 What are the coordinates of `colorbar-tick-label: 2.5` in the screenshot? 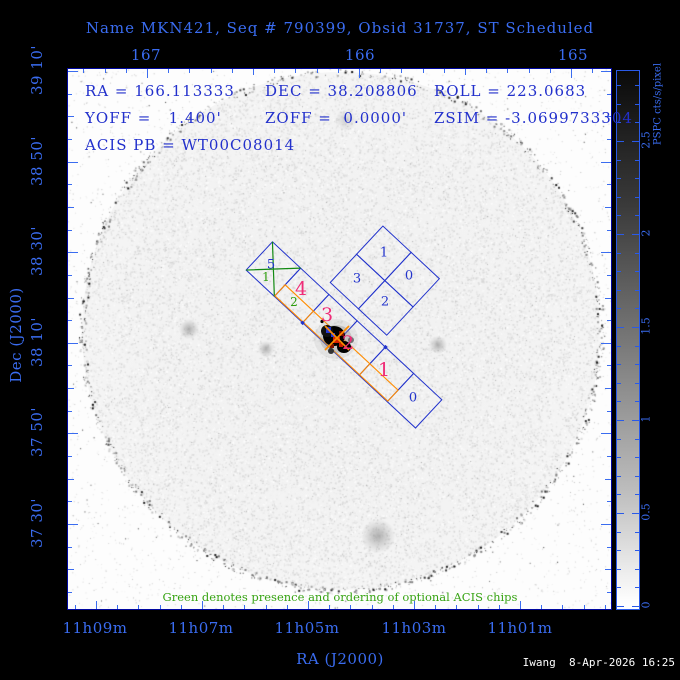 It's located at (646, 140).